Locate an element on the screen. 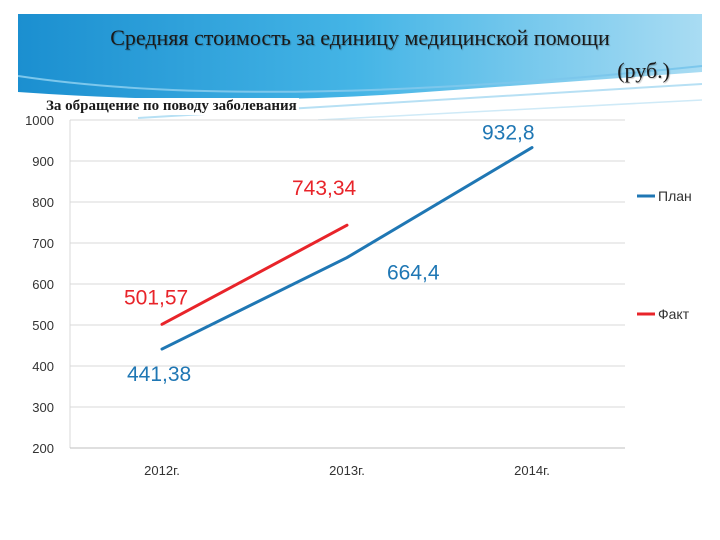  y-tick-label: 400 is located at coordinates (43, 366).